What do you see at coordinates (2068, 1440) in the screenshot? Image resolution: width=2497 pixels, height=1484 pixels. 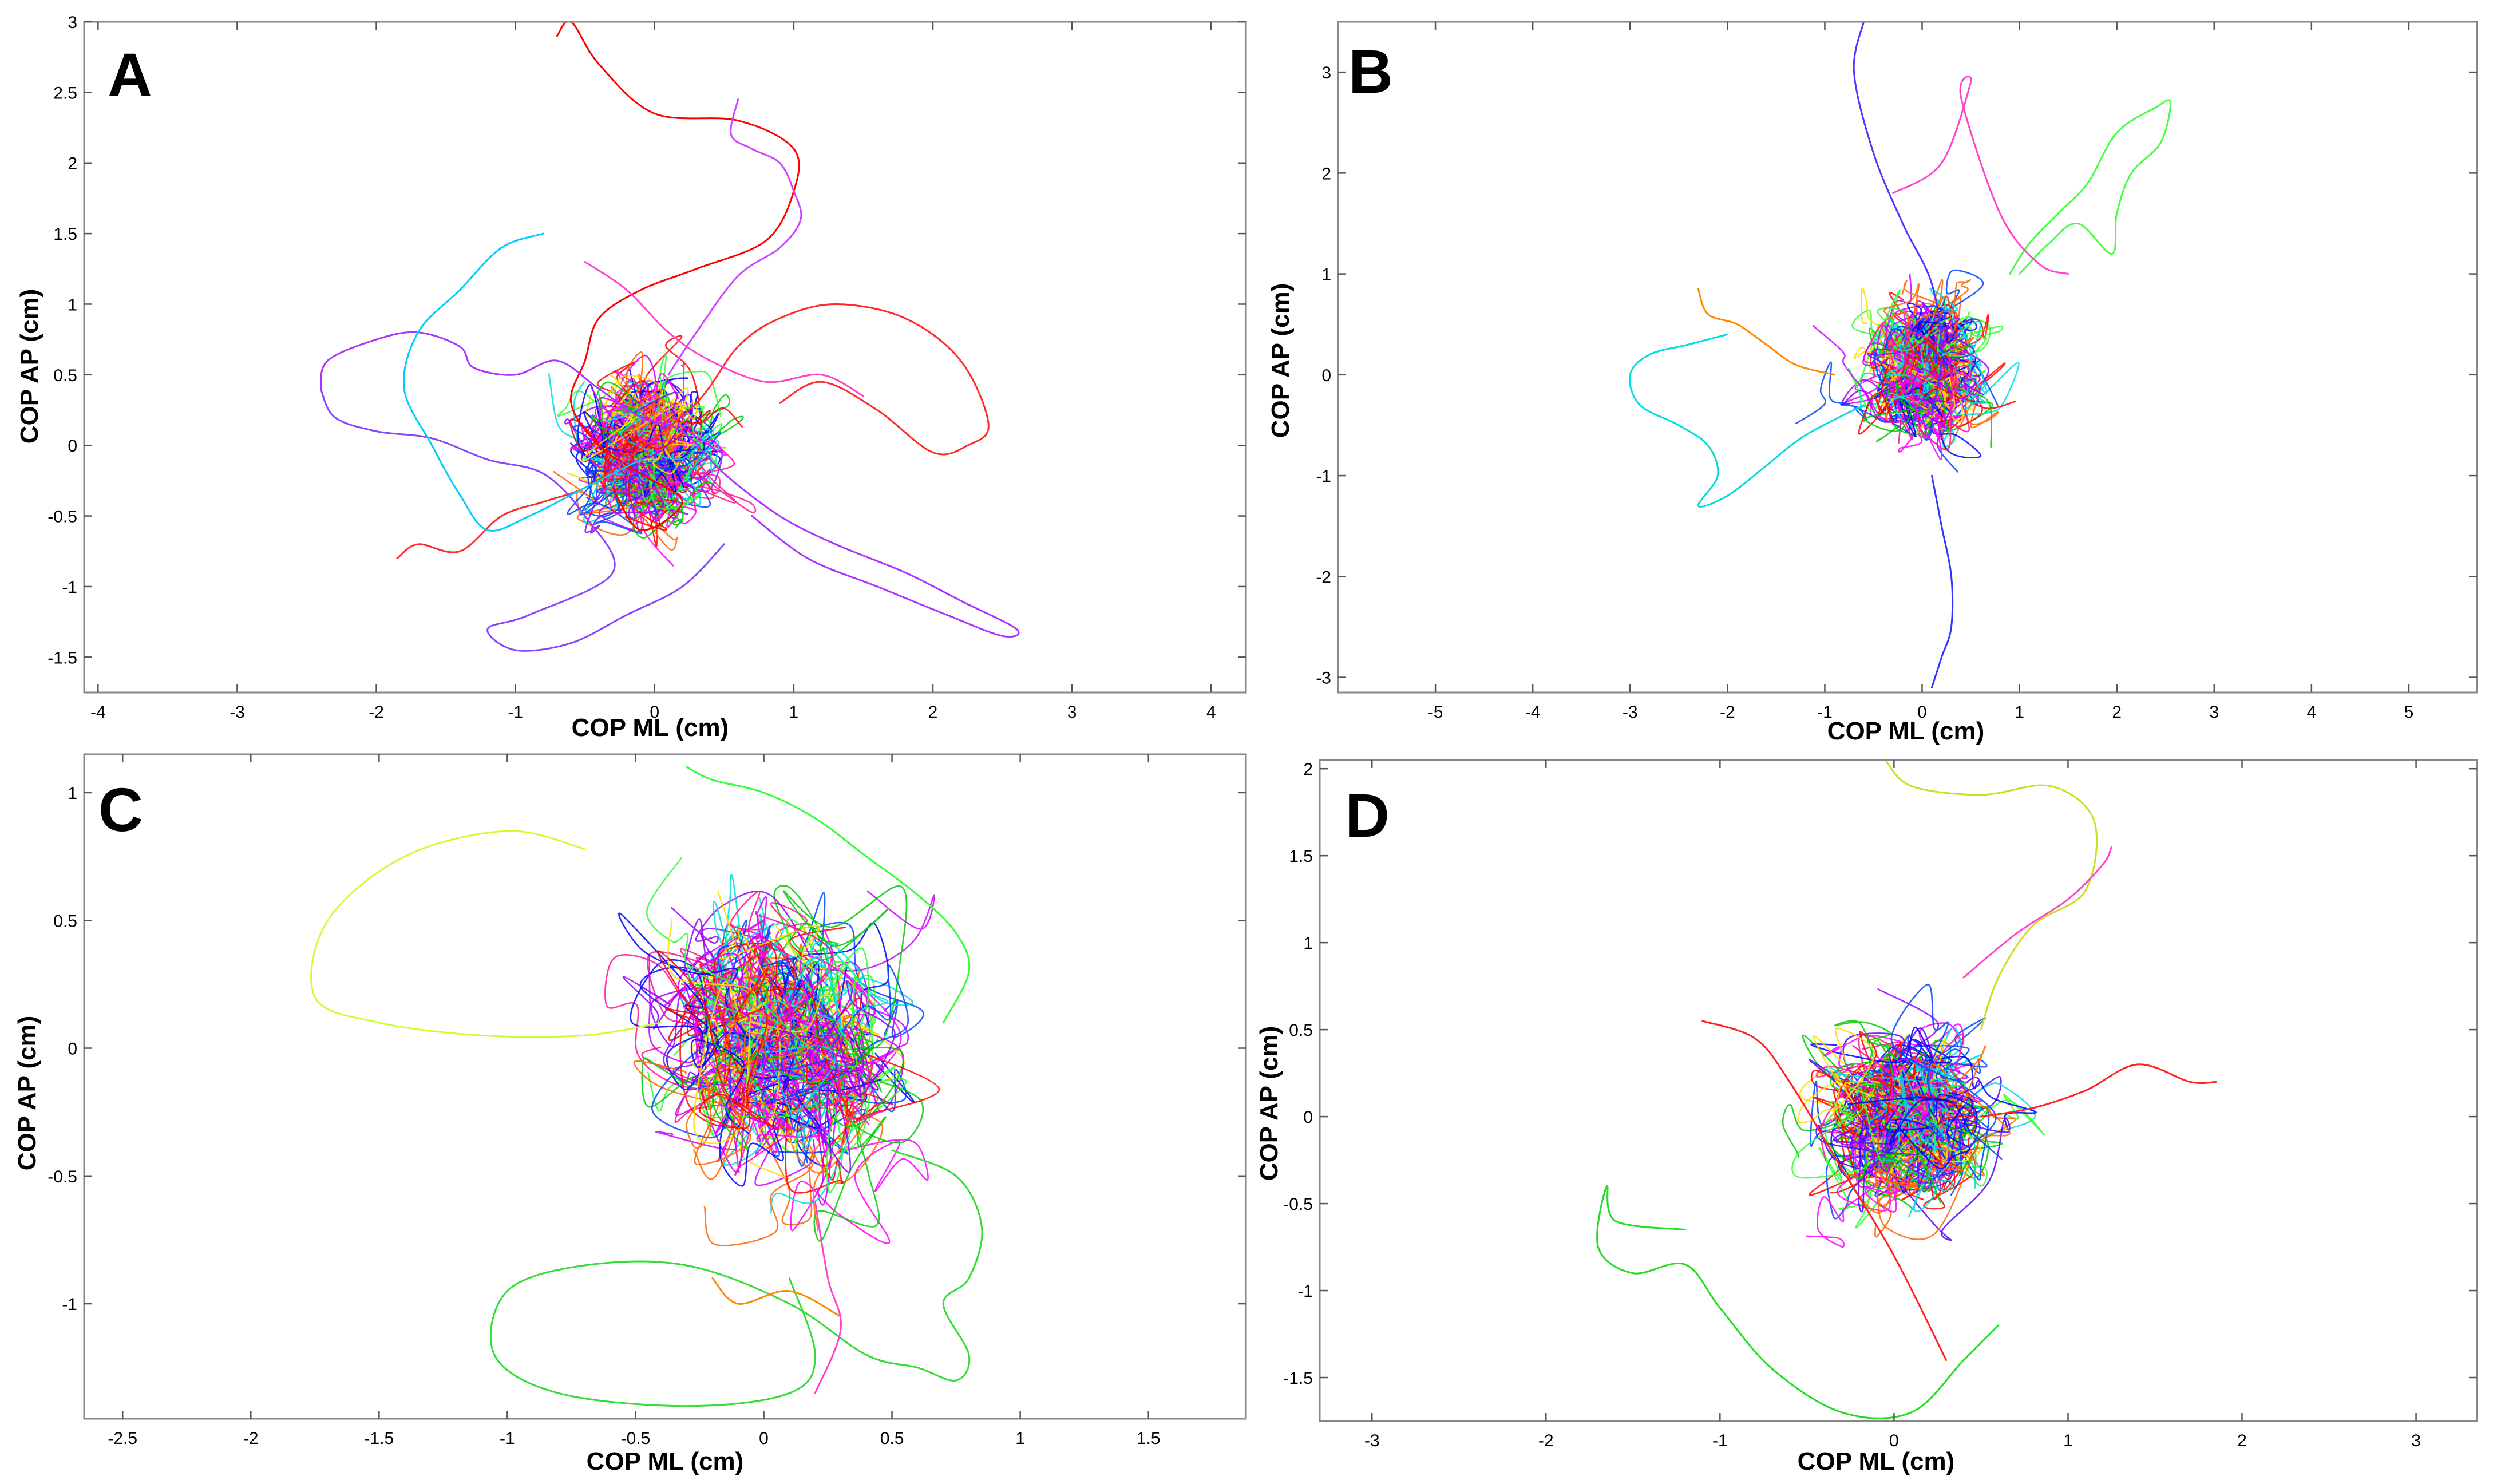 I see `x-tick-label: 1` at bounding box center [2068, 1440].